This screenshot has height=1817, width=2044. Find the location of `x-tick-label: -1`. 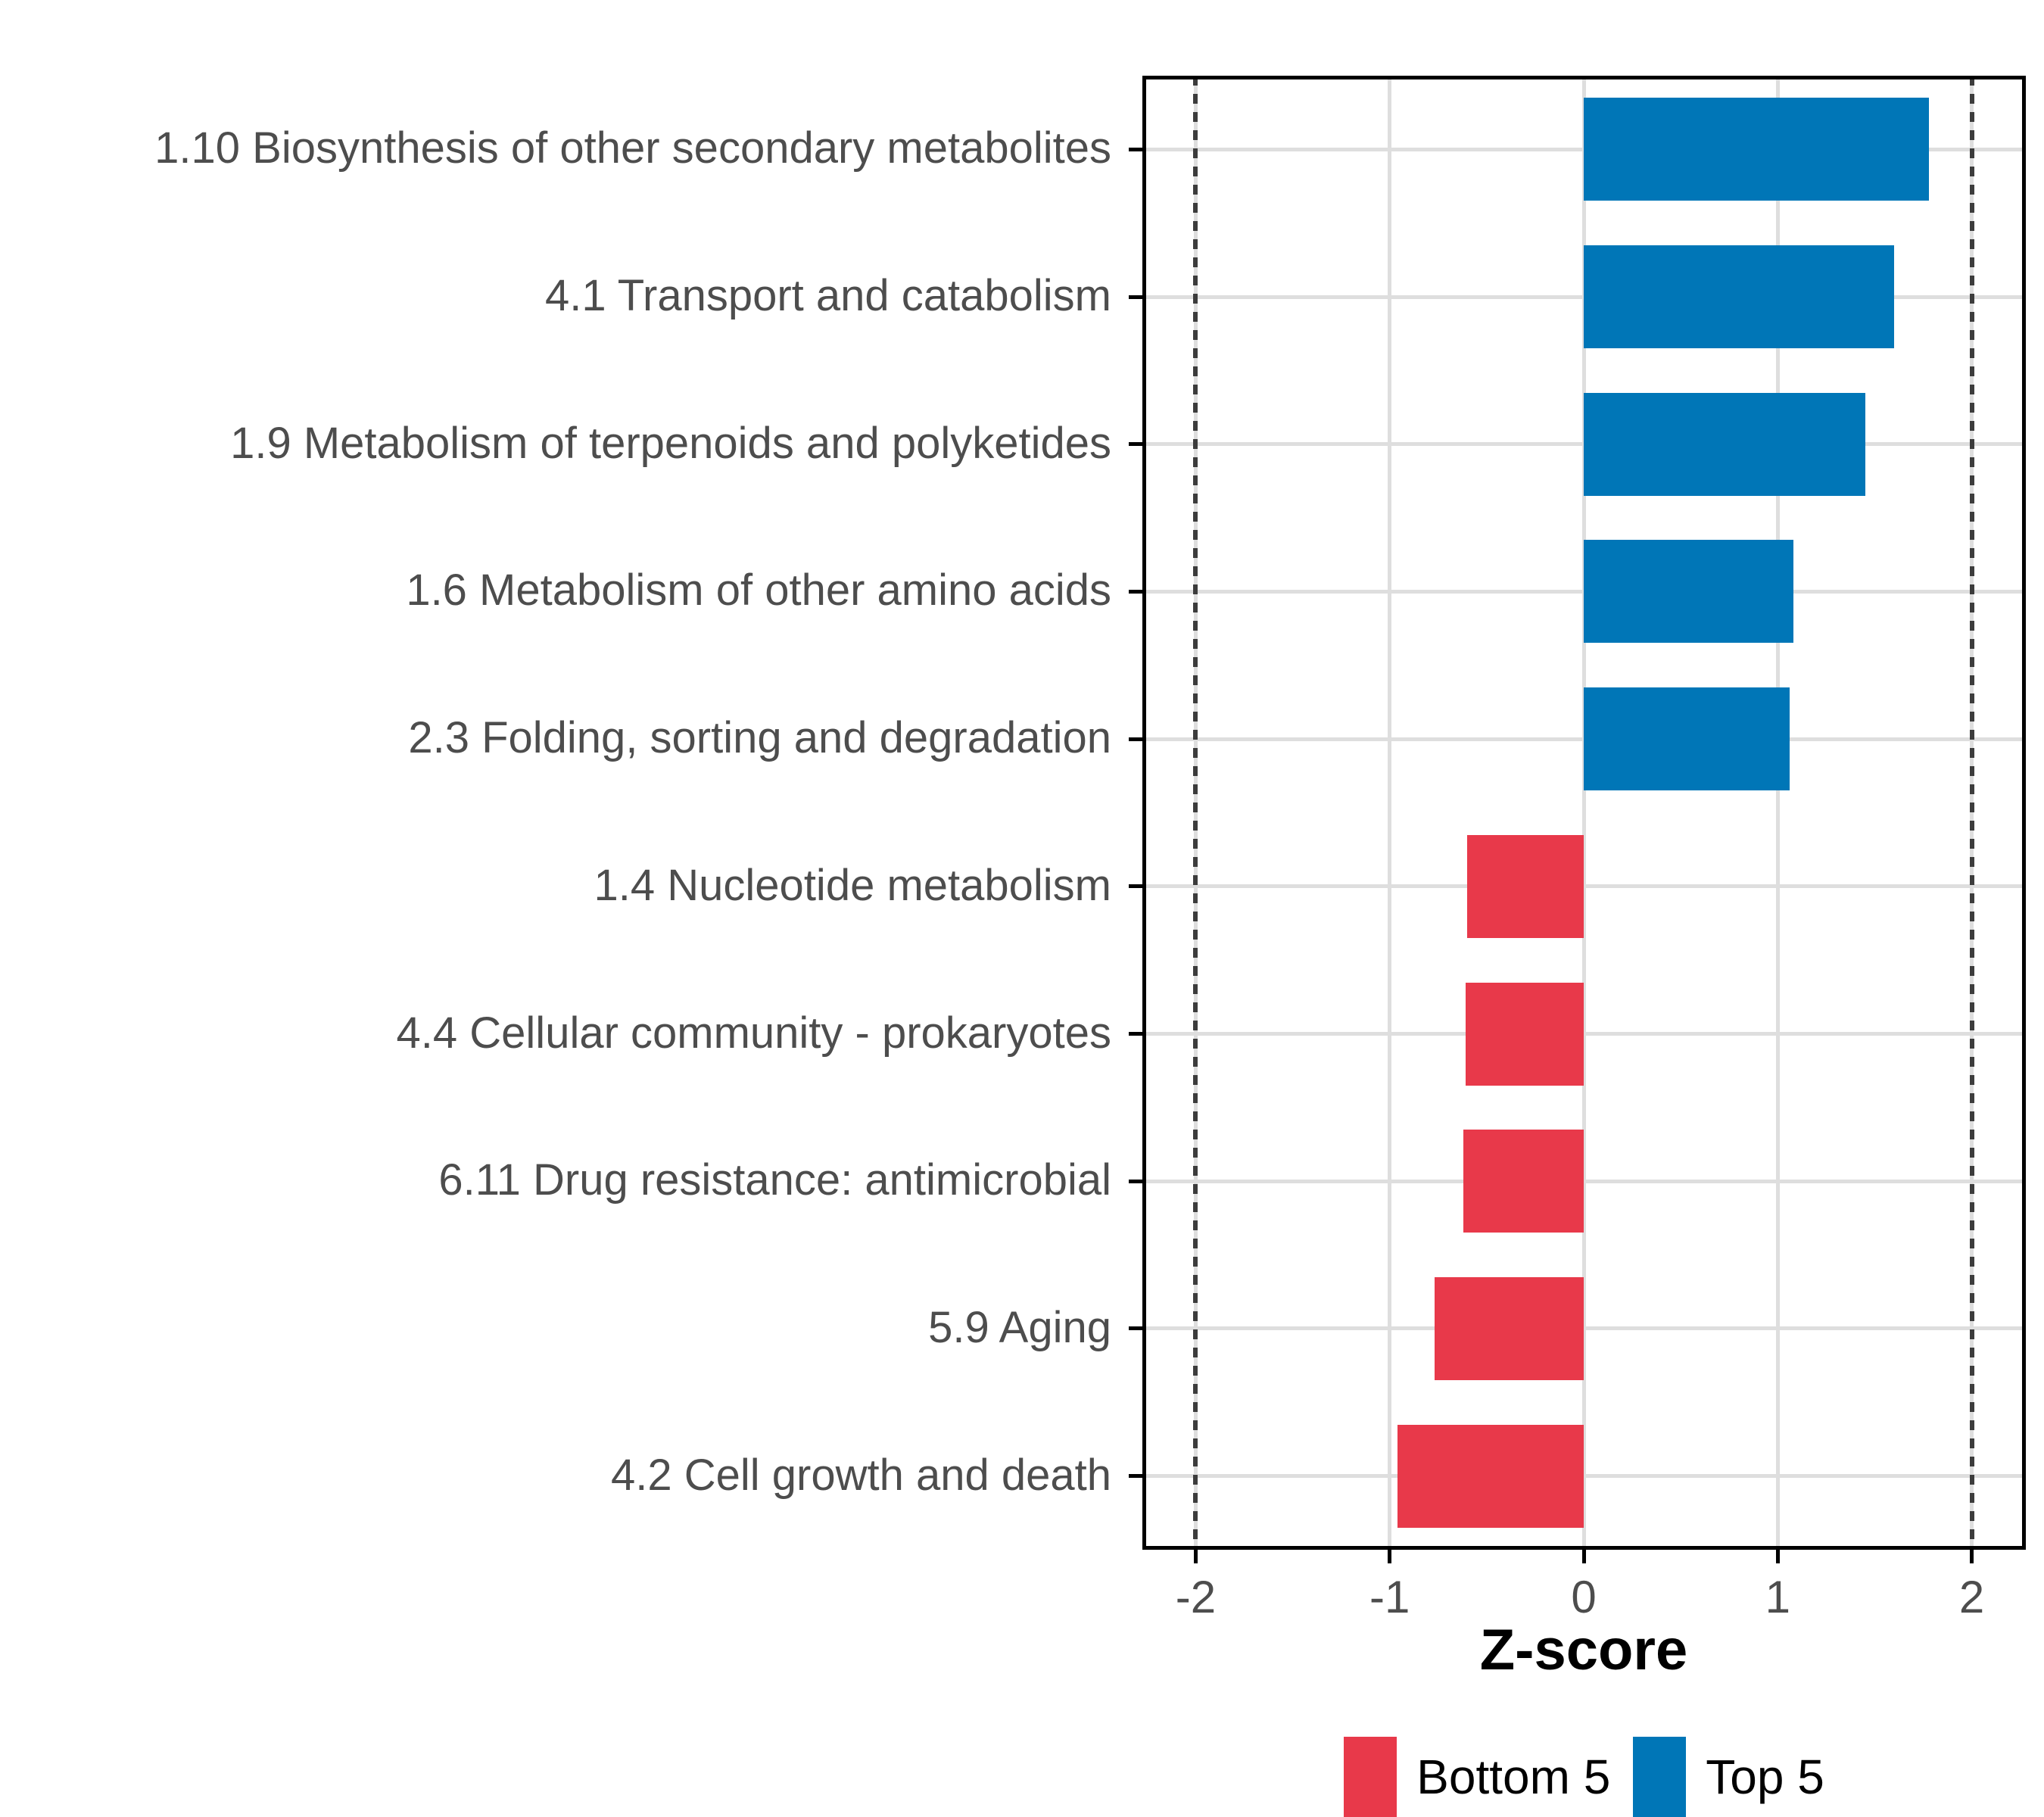

x-tick-label: -1 is located at coordinates (1389, 1597).